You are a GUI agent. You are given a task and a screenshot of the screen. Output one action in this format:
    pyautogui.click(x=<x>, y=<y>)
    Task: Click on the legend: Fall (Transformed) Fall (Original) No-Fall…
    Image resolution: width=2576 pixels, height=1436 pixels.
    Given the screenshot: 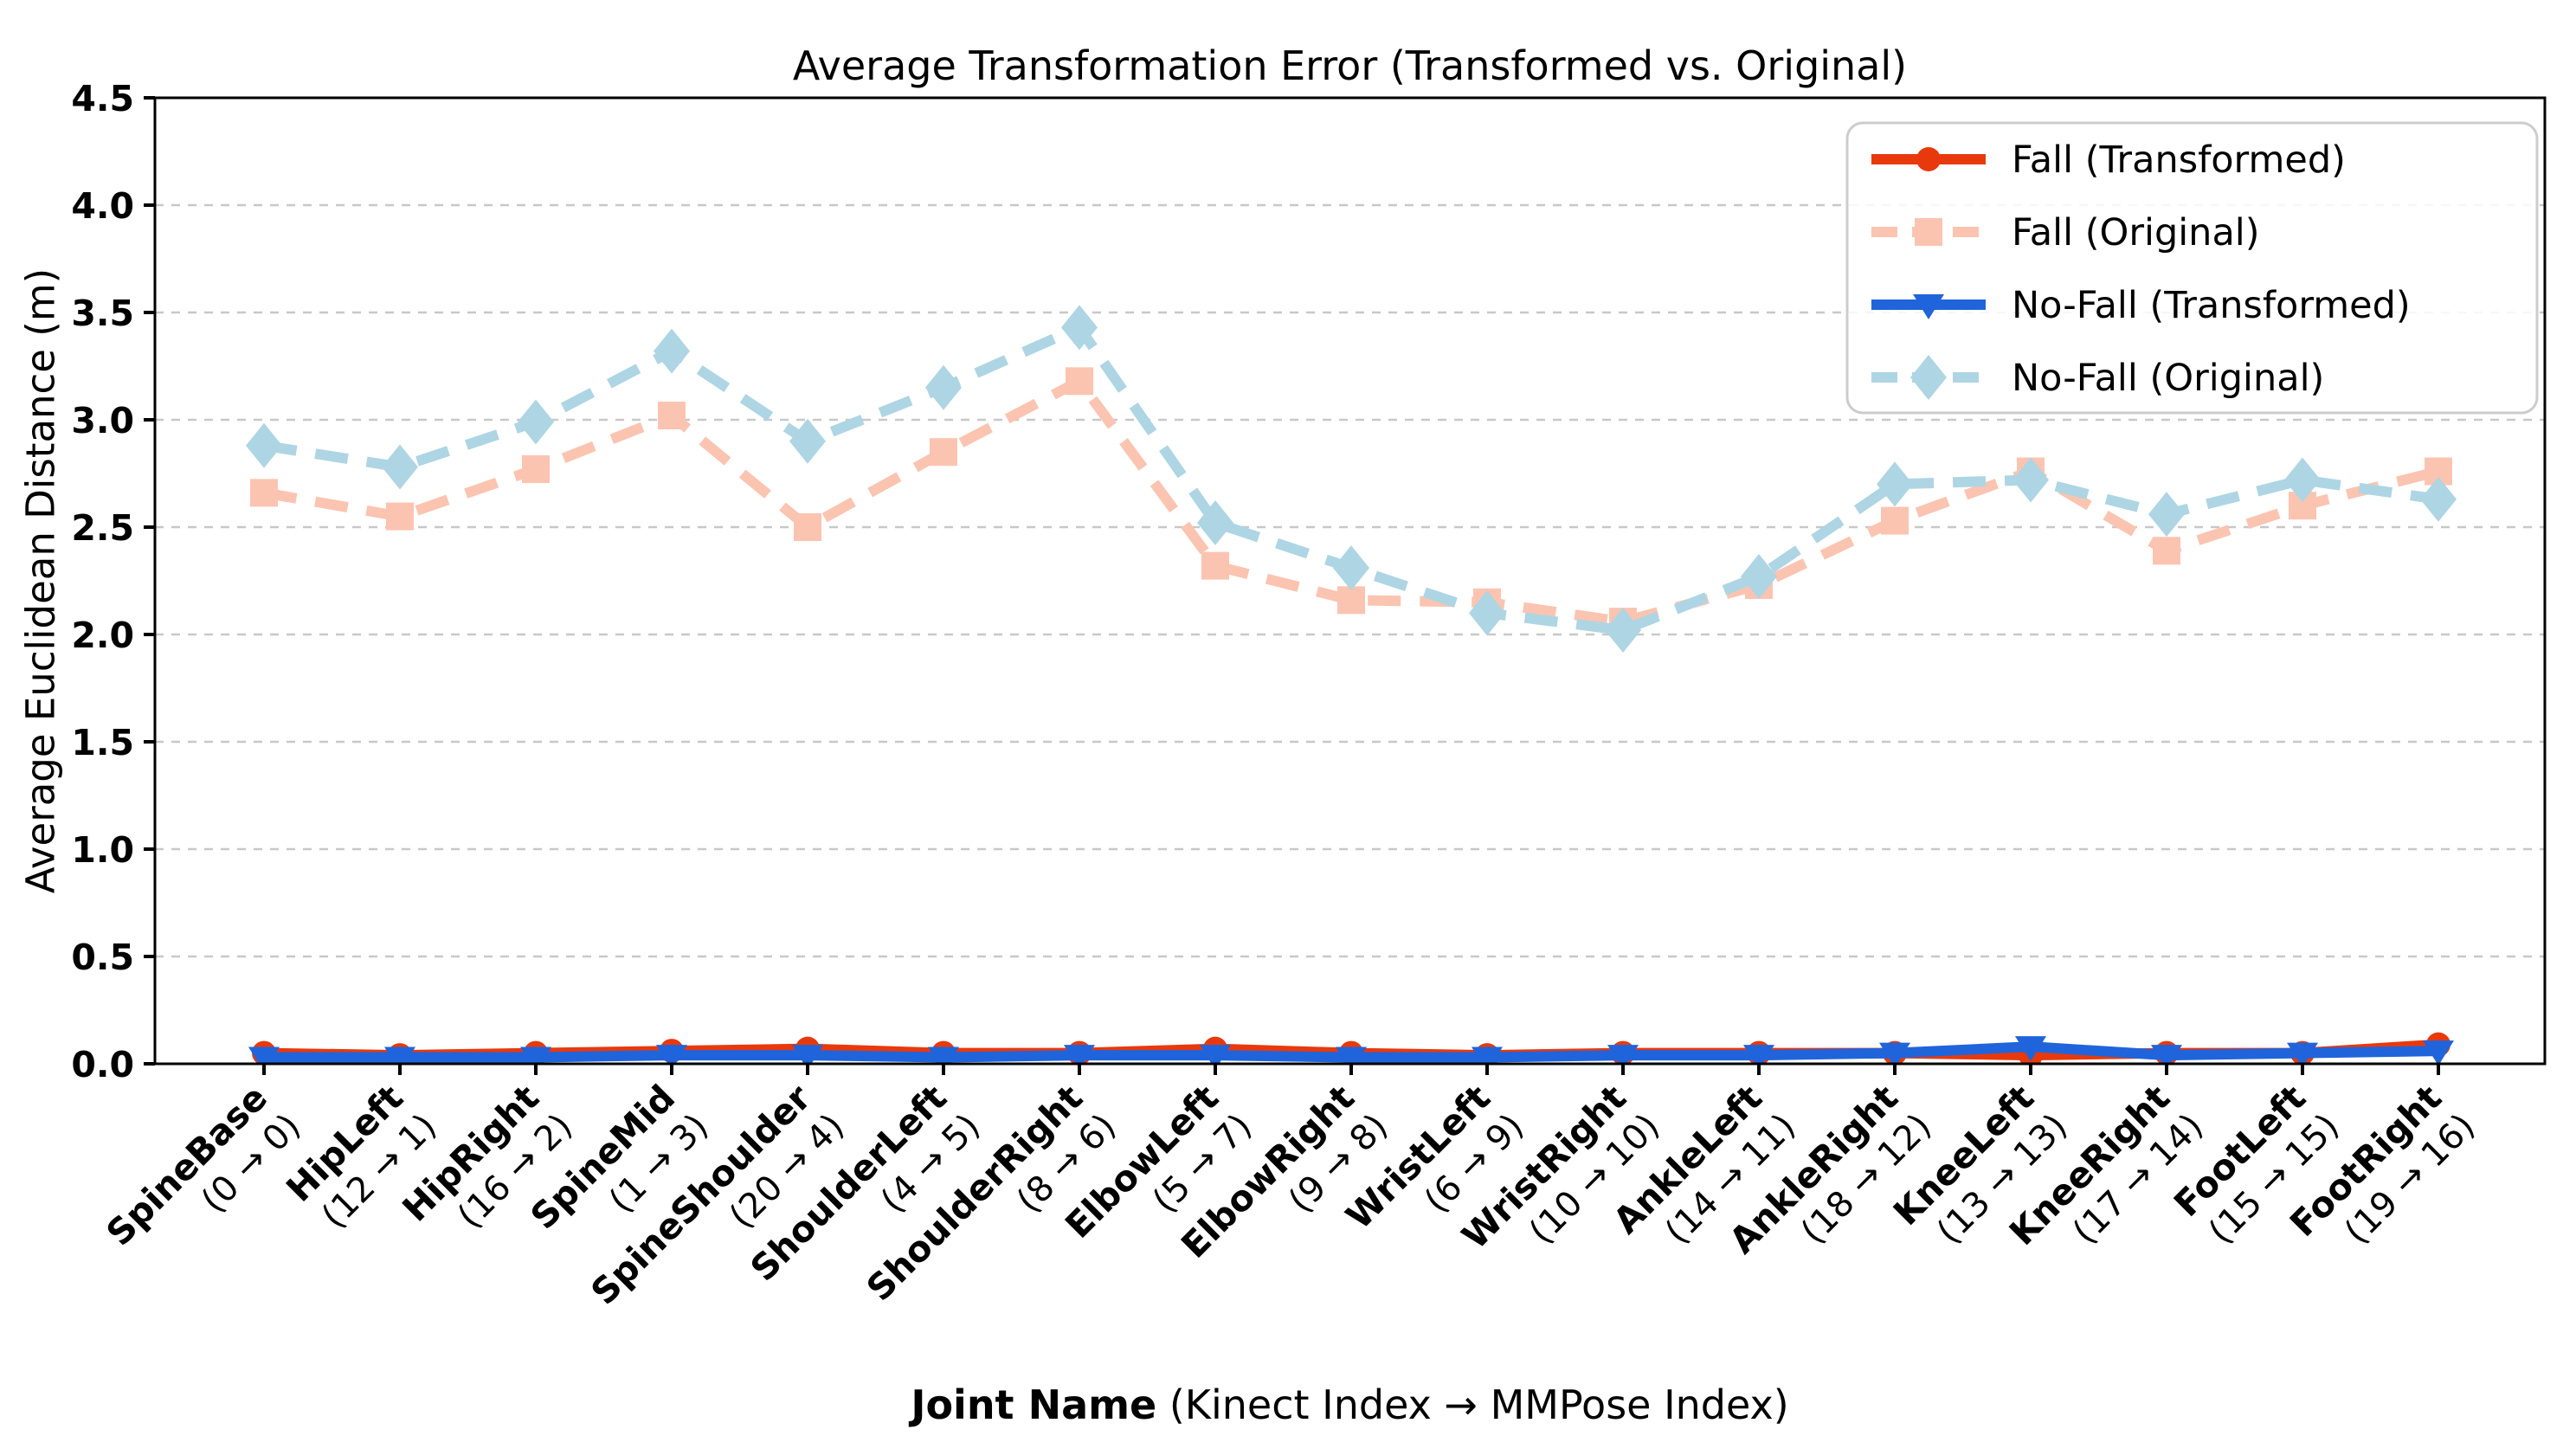 What is the action you would take?
    pyautogui.click(x=2192, y=268)
    